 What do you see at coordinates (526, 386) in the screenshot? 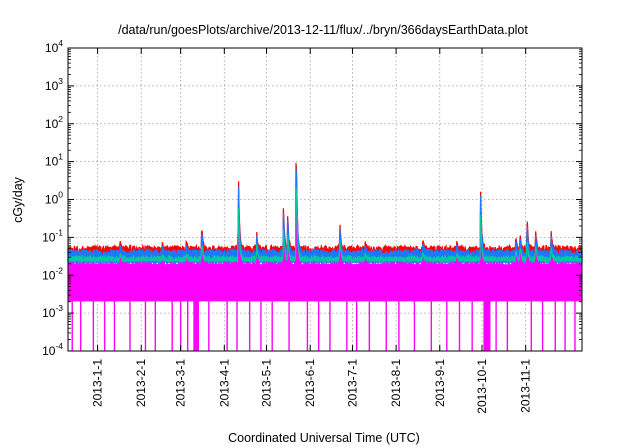
I see `x-tick-label: 2013-11-1` at bounding box center [526, 386].